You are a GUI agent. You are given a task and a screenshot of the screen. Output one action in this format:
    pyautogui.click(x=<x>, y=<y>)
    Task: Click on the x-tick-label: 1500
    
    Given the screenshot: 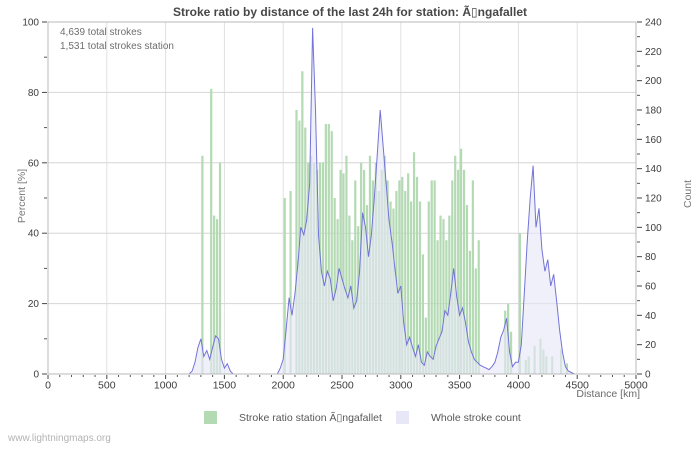 What is the action you would take?
    pyautogui.click(x=225, y=386)
    